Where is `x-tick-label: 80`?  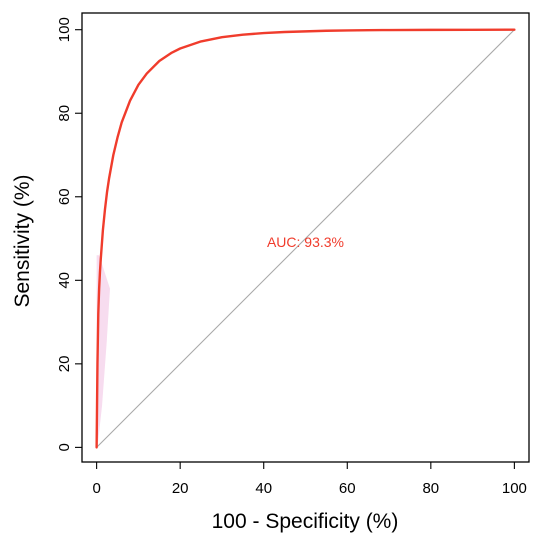
x-tick-label: 80 is located at coordinates (430, 488).